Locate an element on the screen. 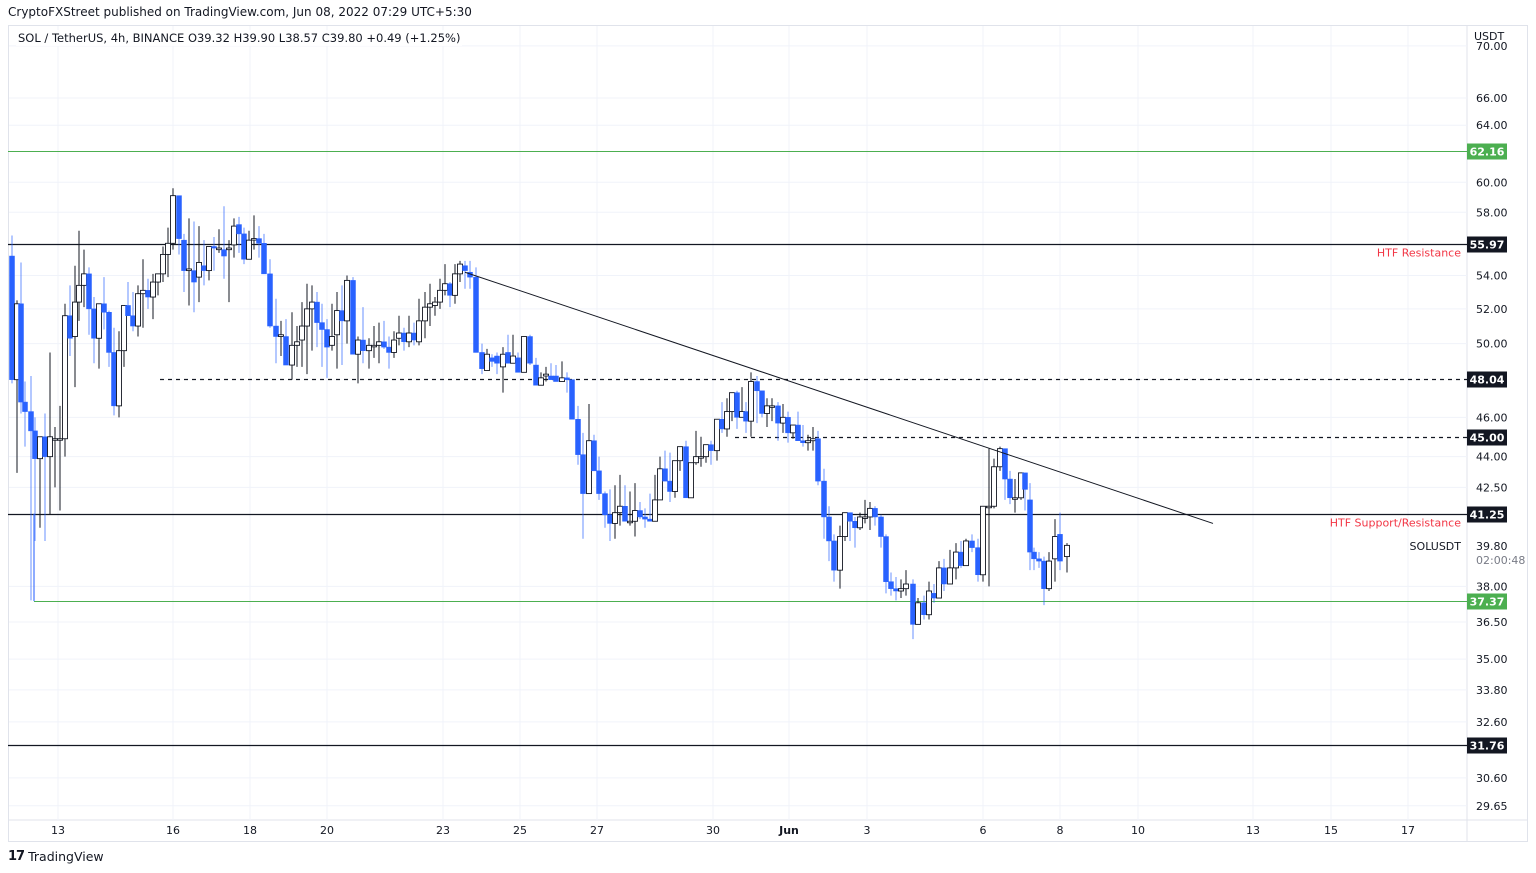 The width and height of the screenshot is (1536, 873). level-price-label: 41.25 is located at coordinates (1487, 515).